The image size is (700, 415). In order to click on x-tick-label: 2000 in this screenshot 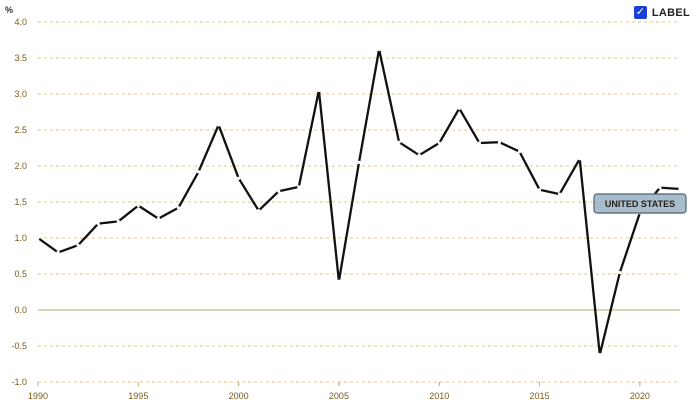, I will do `click(239, 396)`.